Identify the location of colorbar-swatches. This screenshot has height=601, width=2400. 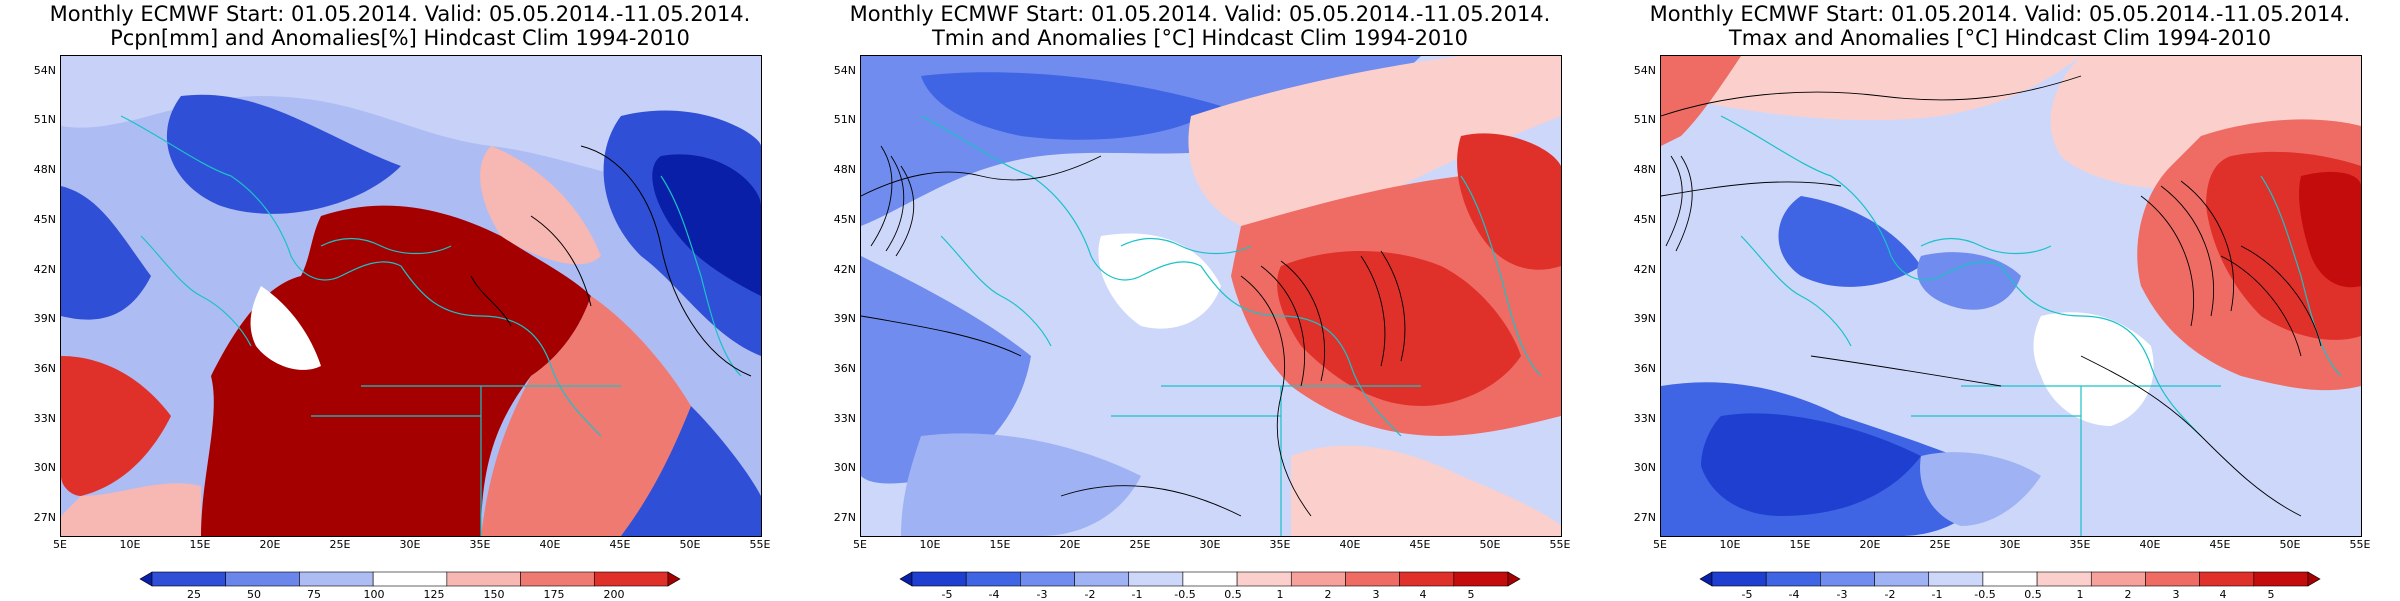
(410, 579).